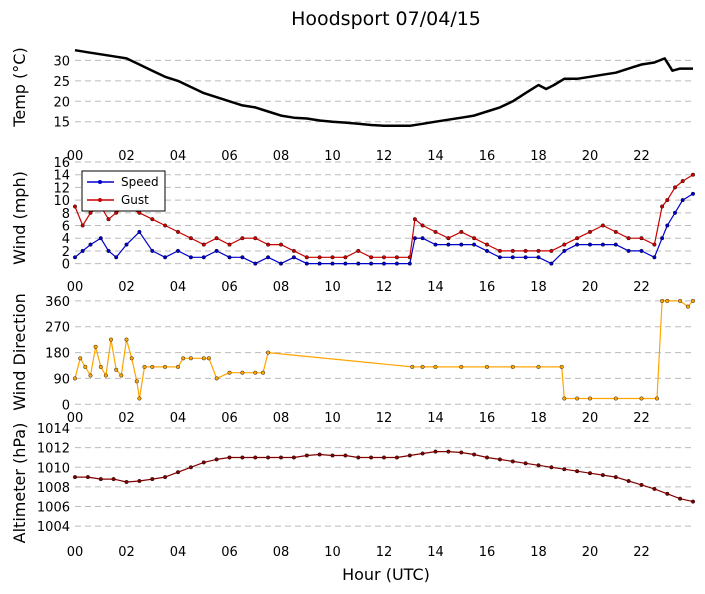 The image size is (705, 594). Describe the element at coordinates (590, 552) in the screenshot. I see `x-tick-label: 20` at that location.